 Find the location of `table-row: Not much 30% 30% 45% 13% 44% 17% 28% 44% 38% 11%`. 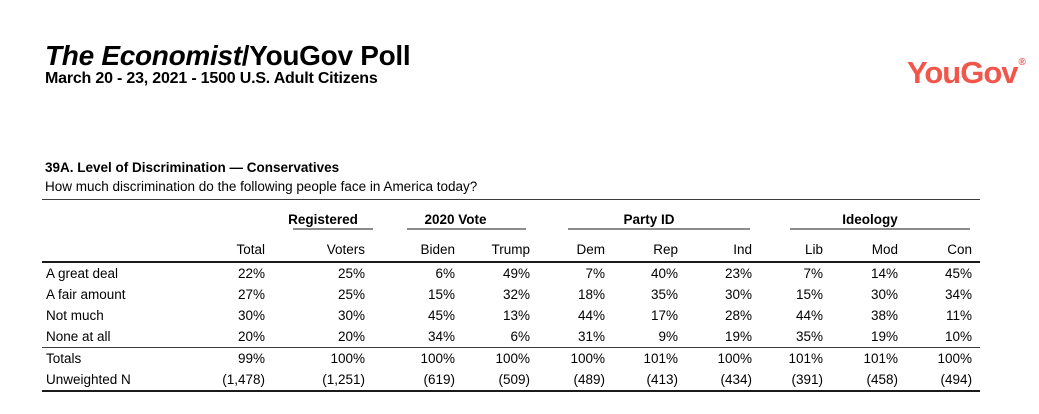

table-row: Not much 30% 30% 45% 13% 44% 17% 28% 44% 38% 11% is located at coordinates (511, 315).